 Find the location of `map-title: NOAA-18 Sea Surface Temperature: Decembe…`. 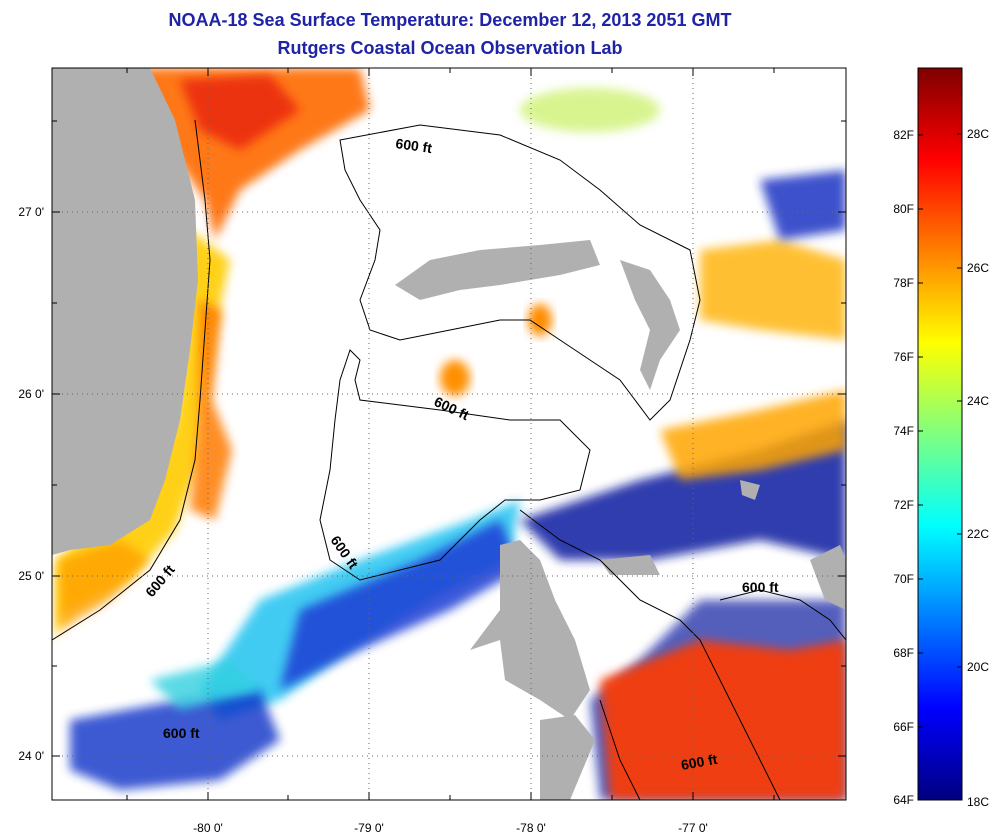

map-title: NOAA-18 Sea Surface Temperature: Decembe… is located at coordinates (450, 20).